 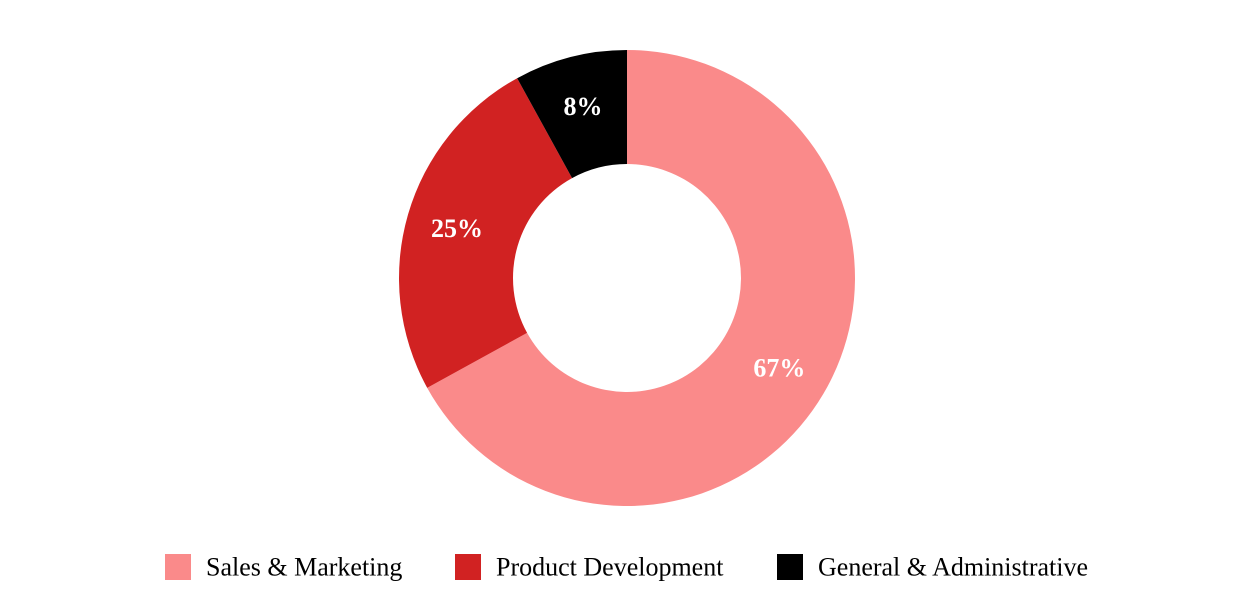 What do you see at coordinates (486, 233) in the screenshot?
I see `slice-product-development` at bounding box center [486, 233].